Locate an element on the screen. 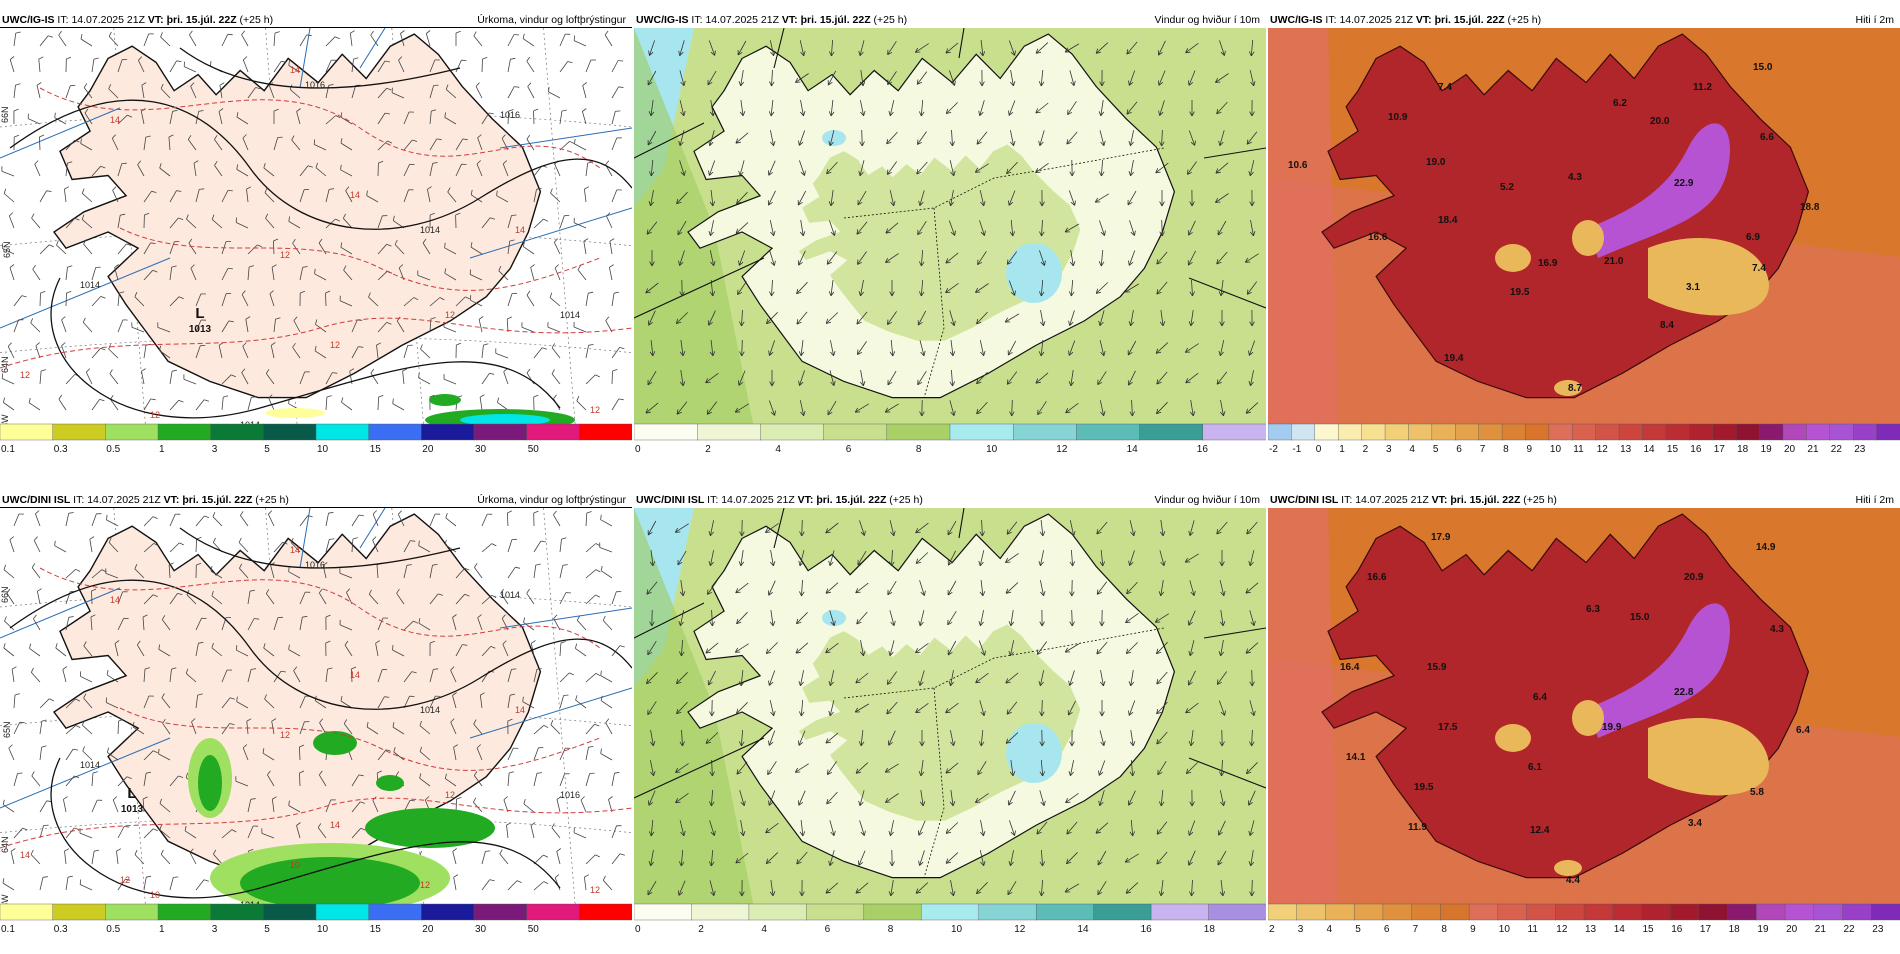 The height and width of the screenshot is (954, 1900). panel-title: Úrkoma, vindur og loftþrýstingur is located at coordinates (551, 20).